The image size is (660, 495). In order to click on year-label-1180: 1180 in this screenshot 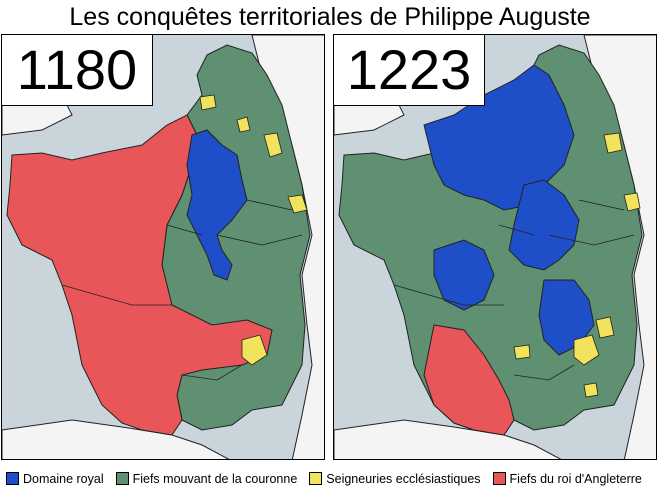, I will do `click(77, 70)`.